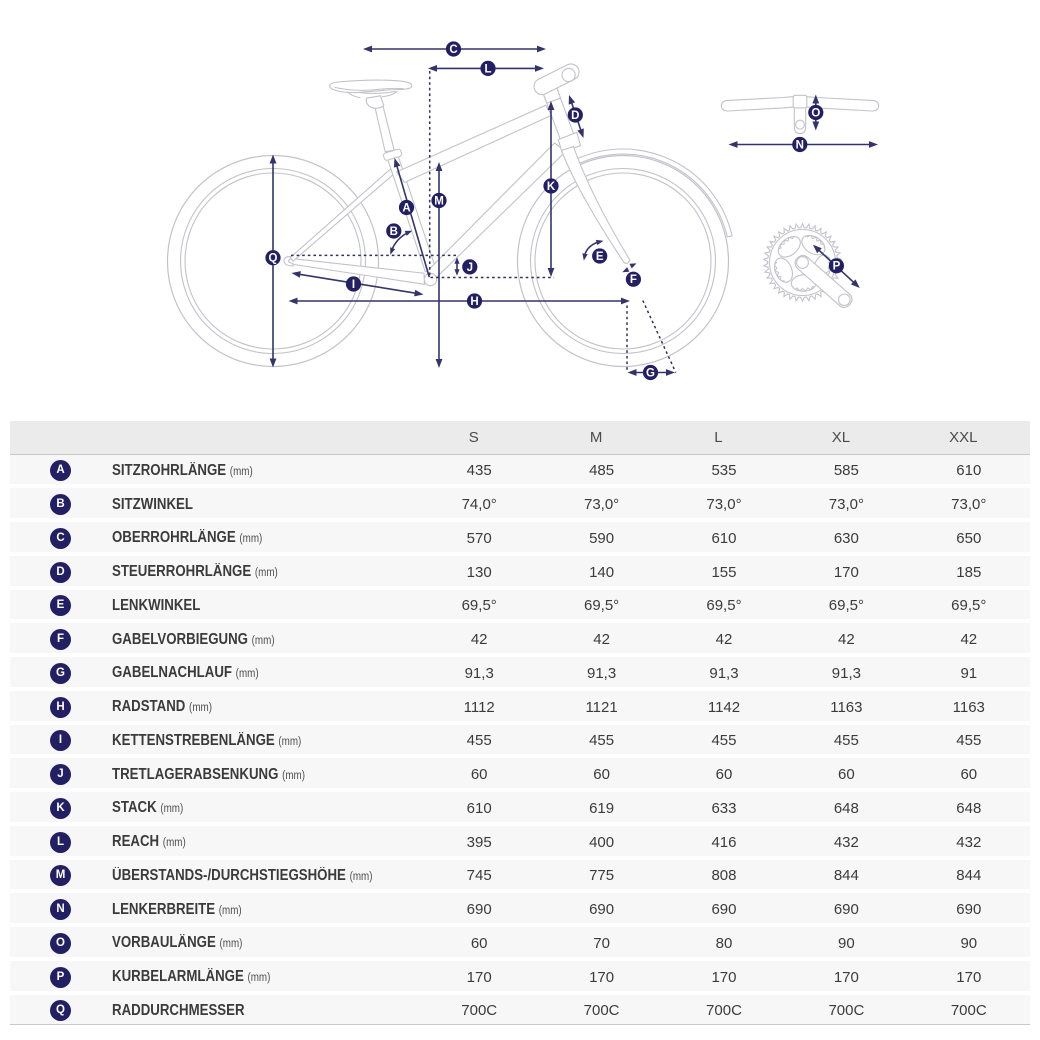  Describe the element at coordinates (800, 145) in the screenshot. I see `svg-text: N` at that location.